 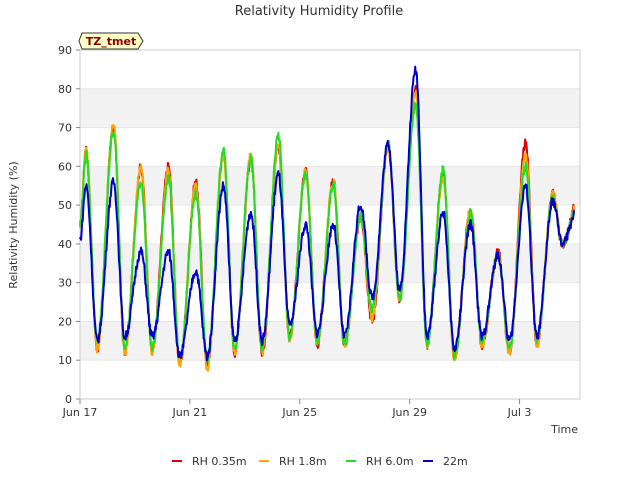 I want to click on station-badge: TZ_tmet, so click(x=111, y=41).